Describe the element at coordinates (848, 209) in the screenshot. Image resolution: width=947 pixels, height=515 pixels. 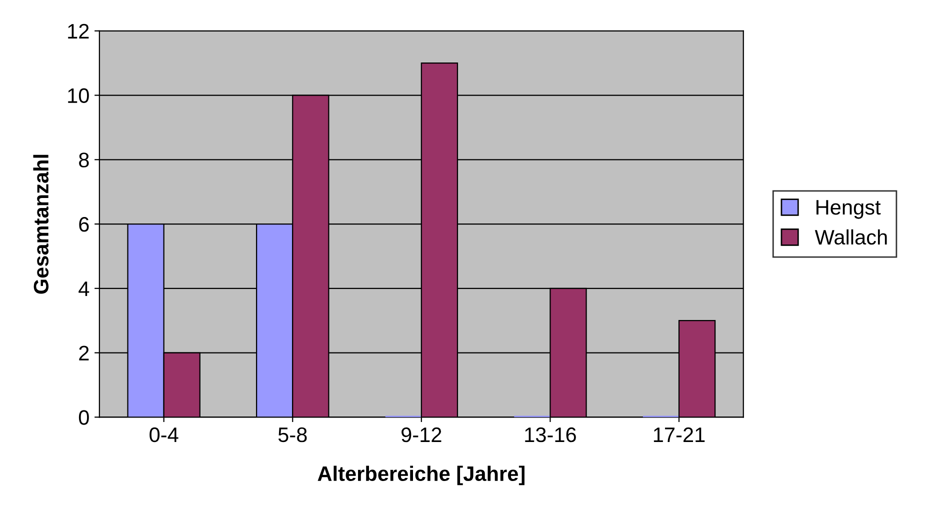
I see `legend-label: Hengst` at that location.